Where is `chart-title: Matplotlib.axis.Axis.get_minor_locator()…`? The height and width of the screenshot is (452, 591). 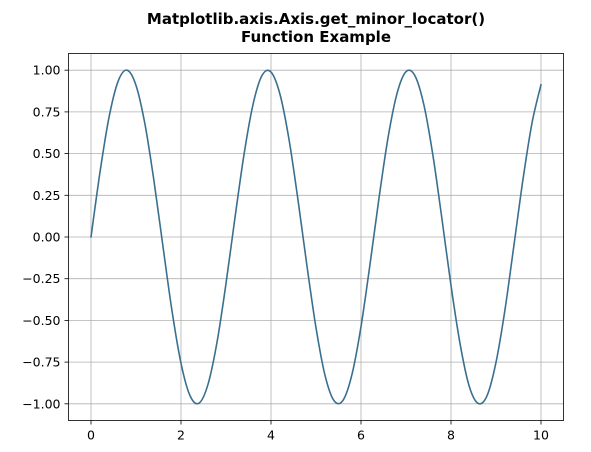
chart-title: Matplotlib.axis.Axis.get_minor_locator()… is located at coordinates (316, 28).